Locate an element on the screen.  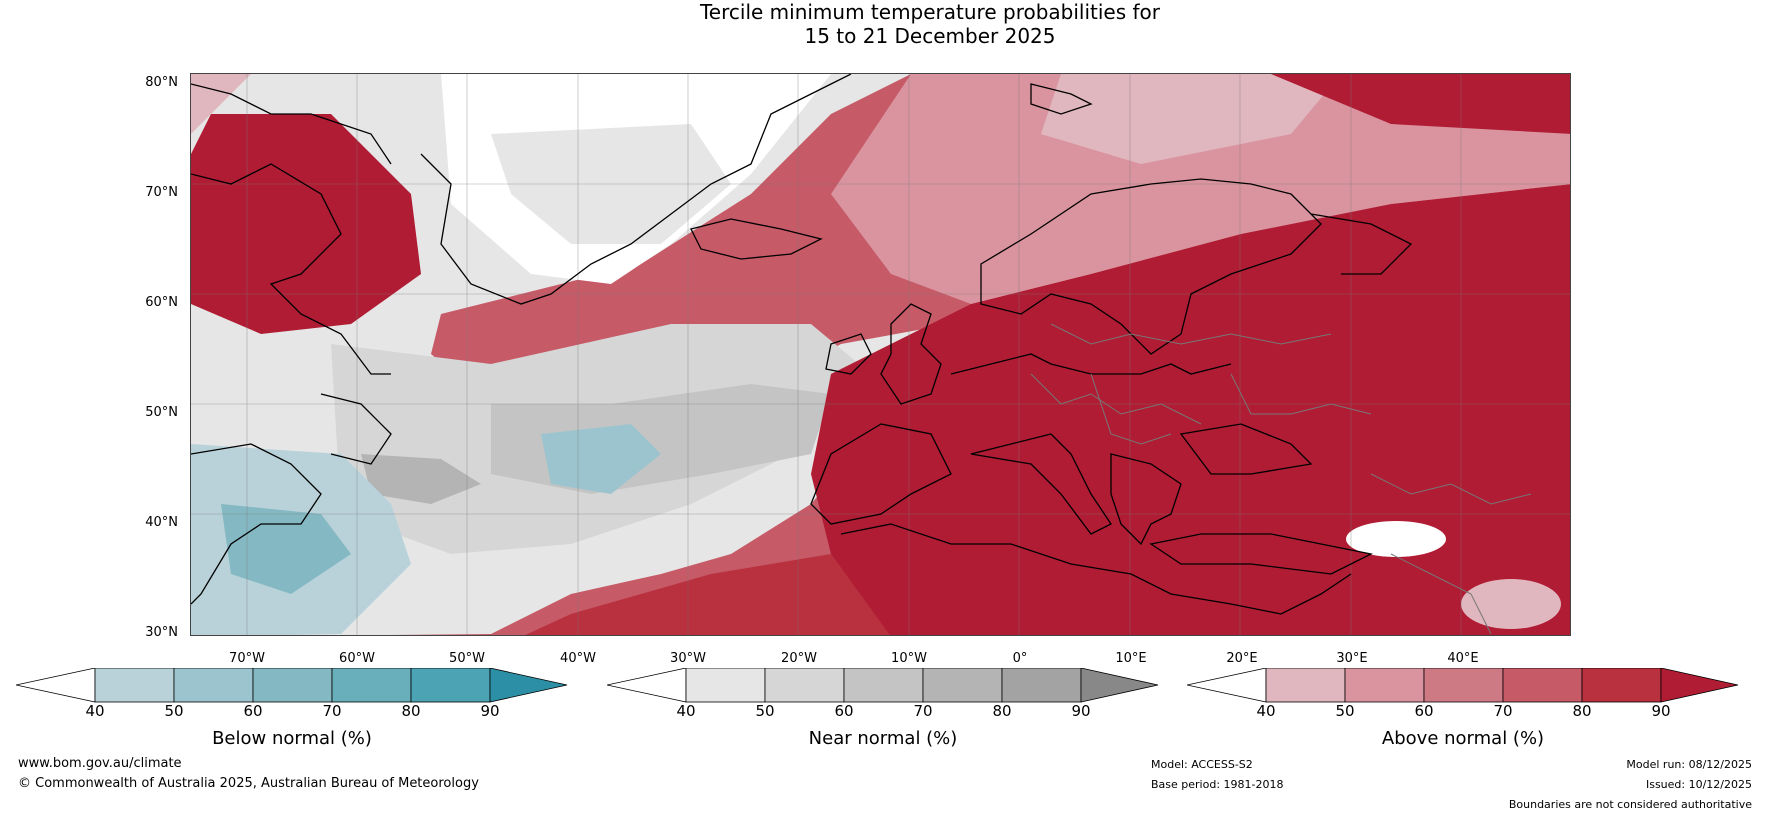
below-tick-70: 70 is located at coordinates (332, 711).